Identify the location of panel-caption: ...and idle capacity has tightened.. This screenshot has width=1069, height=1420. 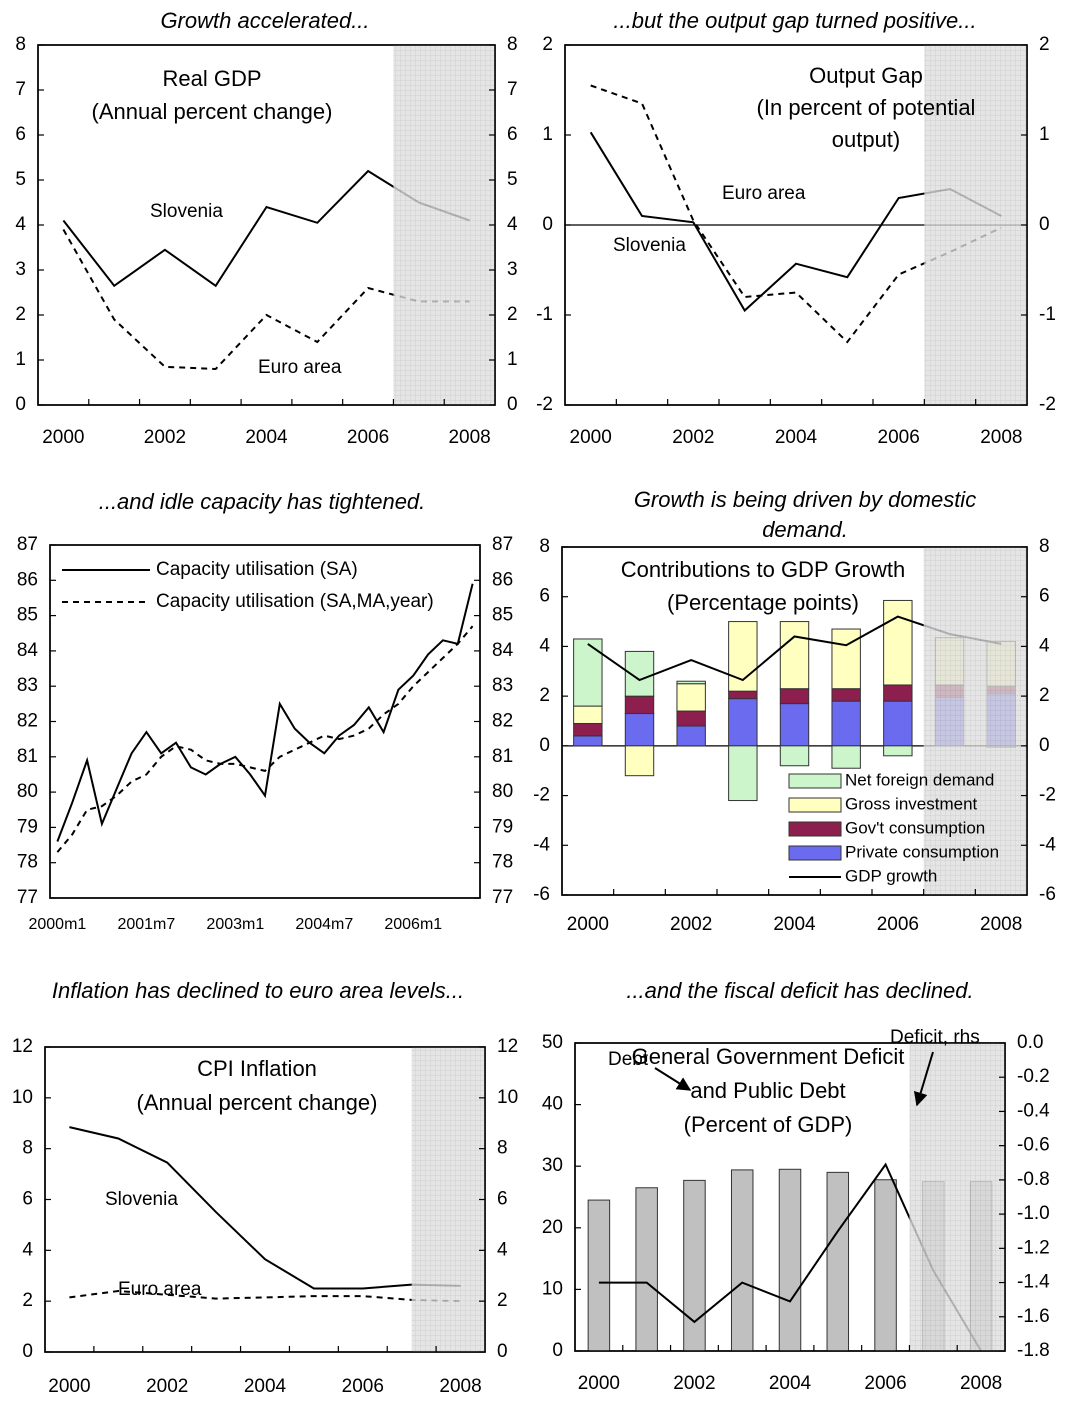
(262, 501).